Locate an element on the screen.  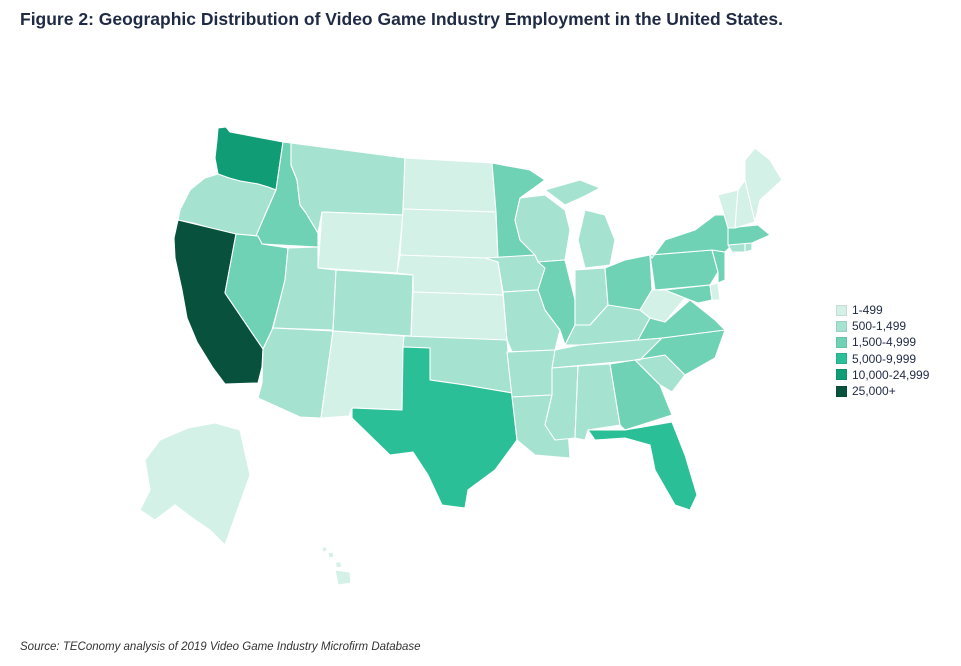
state-CO is located at coordinates (373, 303).